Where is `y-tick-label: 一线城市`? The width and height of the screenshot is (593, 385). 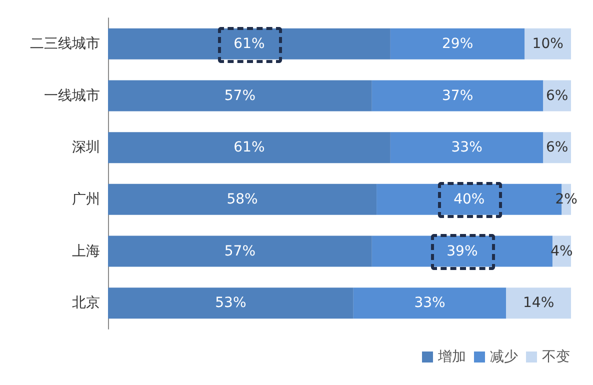
y-tick-label: 一线城市 is located at coordinates (72, 96).